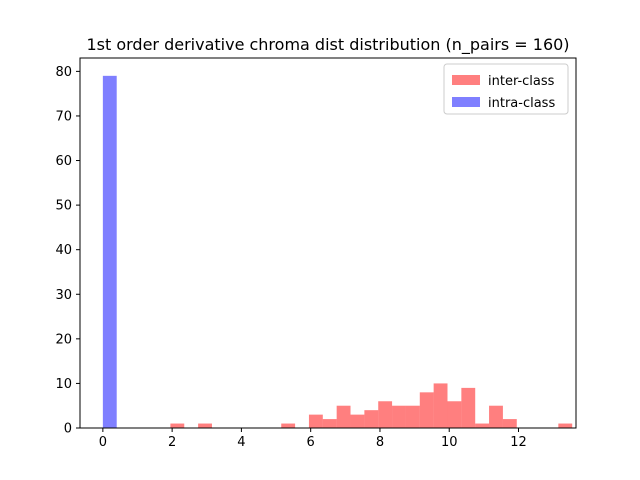 The width and height of the screenshot is (640, 480). What do you see at coordinates (63, 72) in the screenshot?
I see `y-tick-label: 80` at bounding box center [63, 72].